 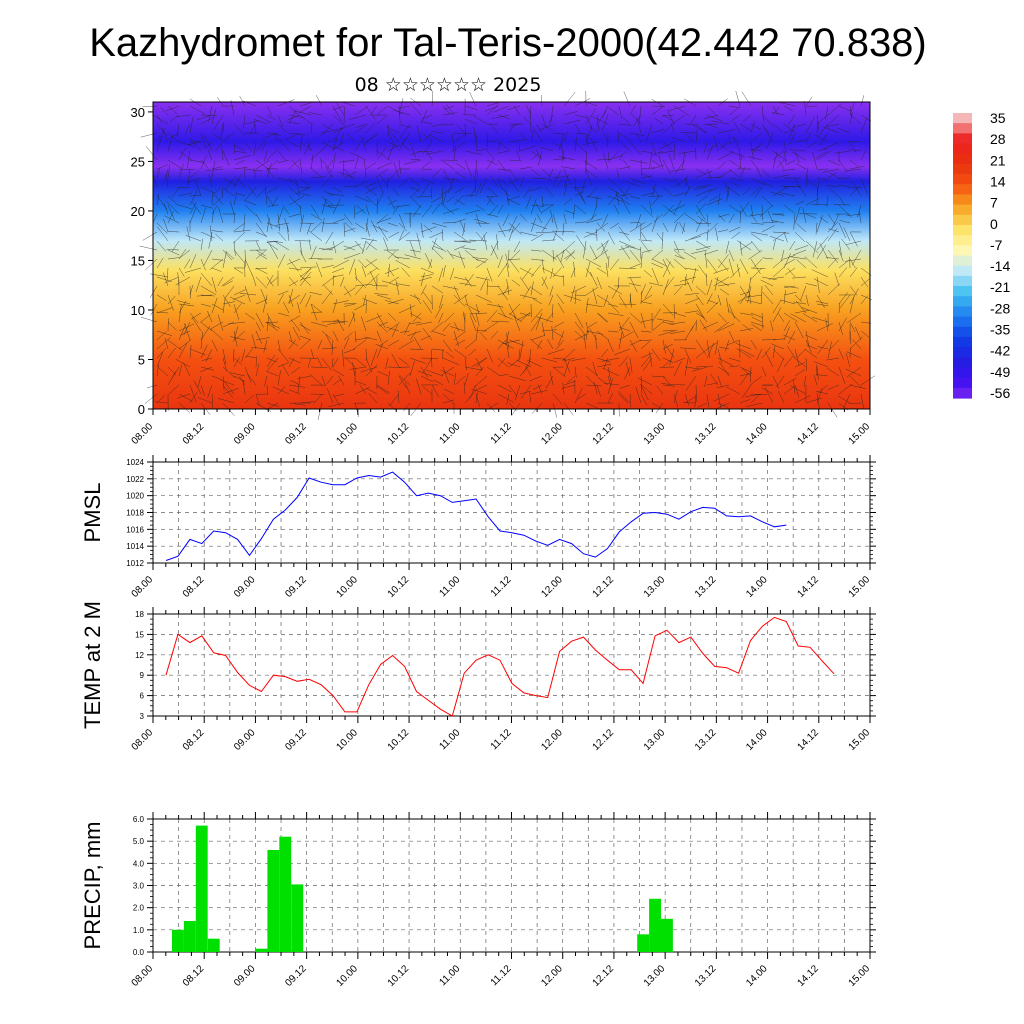 I want to click on x-tick-label: 12.00, so click(x=552, y=434).